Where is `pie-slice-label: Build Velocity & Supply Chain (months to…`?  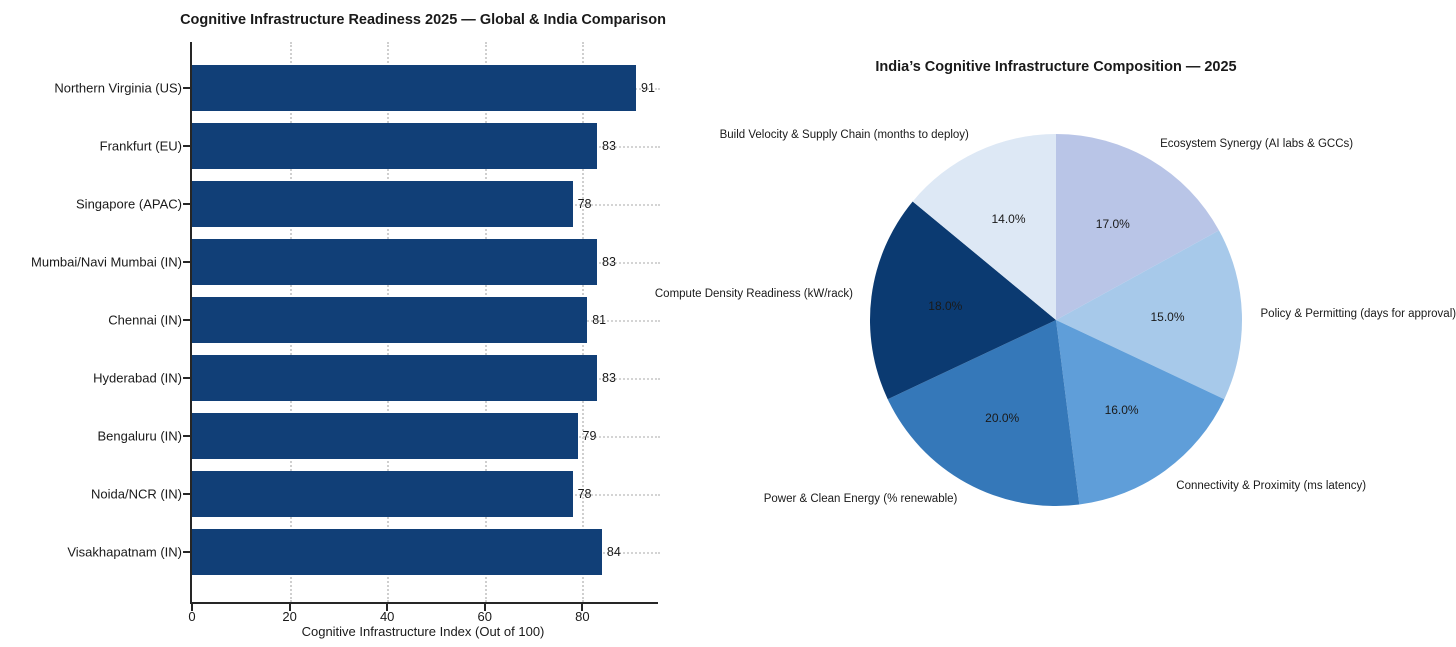 pie-slice-label: Build Velocity & Supply Chain (months to… is located at coordinates (844, 134).